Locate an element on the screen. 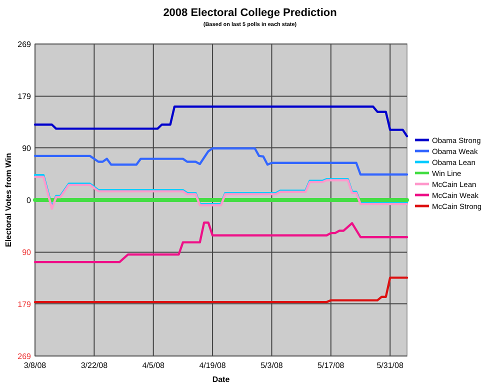 This screenshot has height=389, width=500. x-tick-label: 3/22/08 is located at coordinates (94, 365).